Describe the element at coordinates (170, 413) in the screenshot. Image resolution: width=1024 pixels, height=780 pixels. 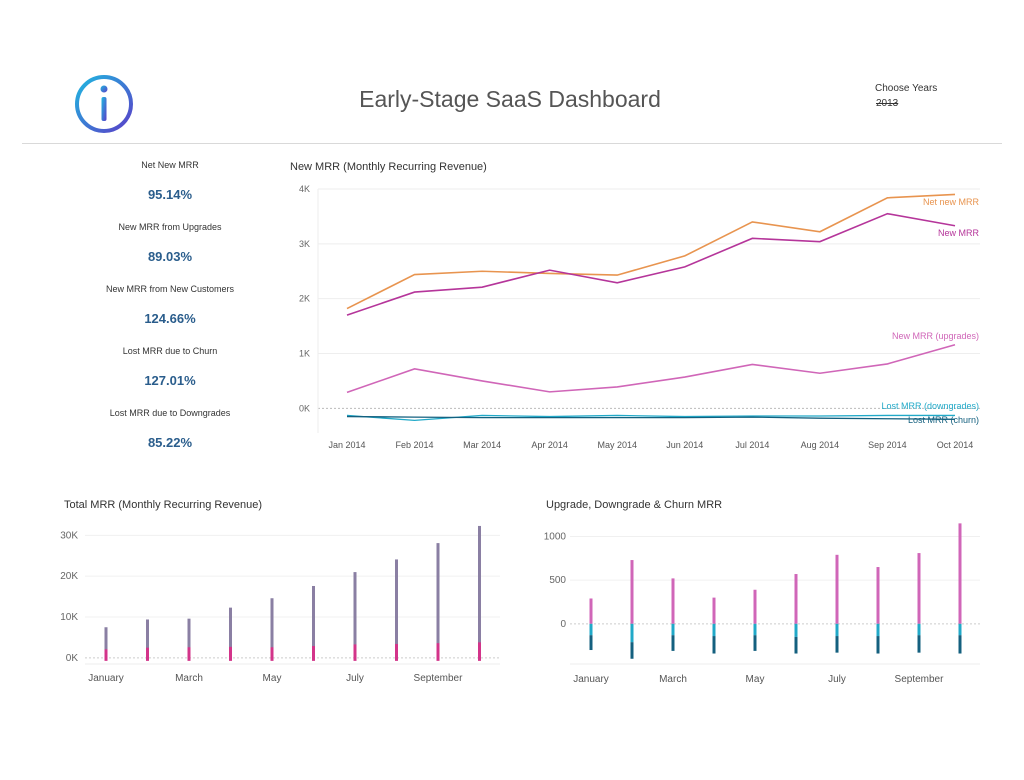
I see `kpi-label: Lost MRR due to Downgrades` at that location.